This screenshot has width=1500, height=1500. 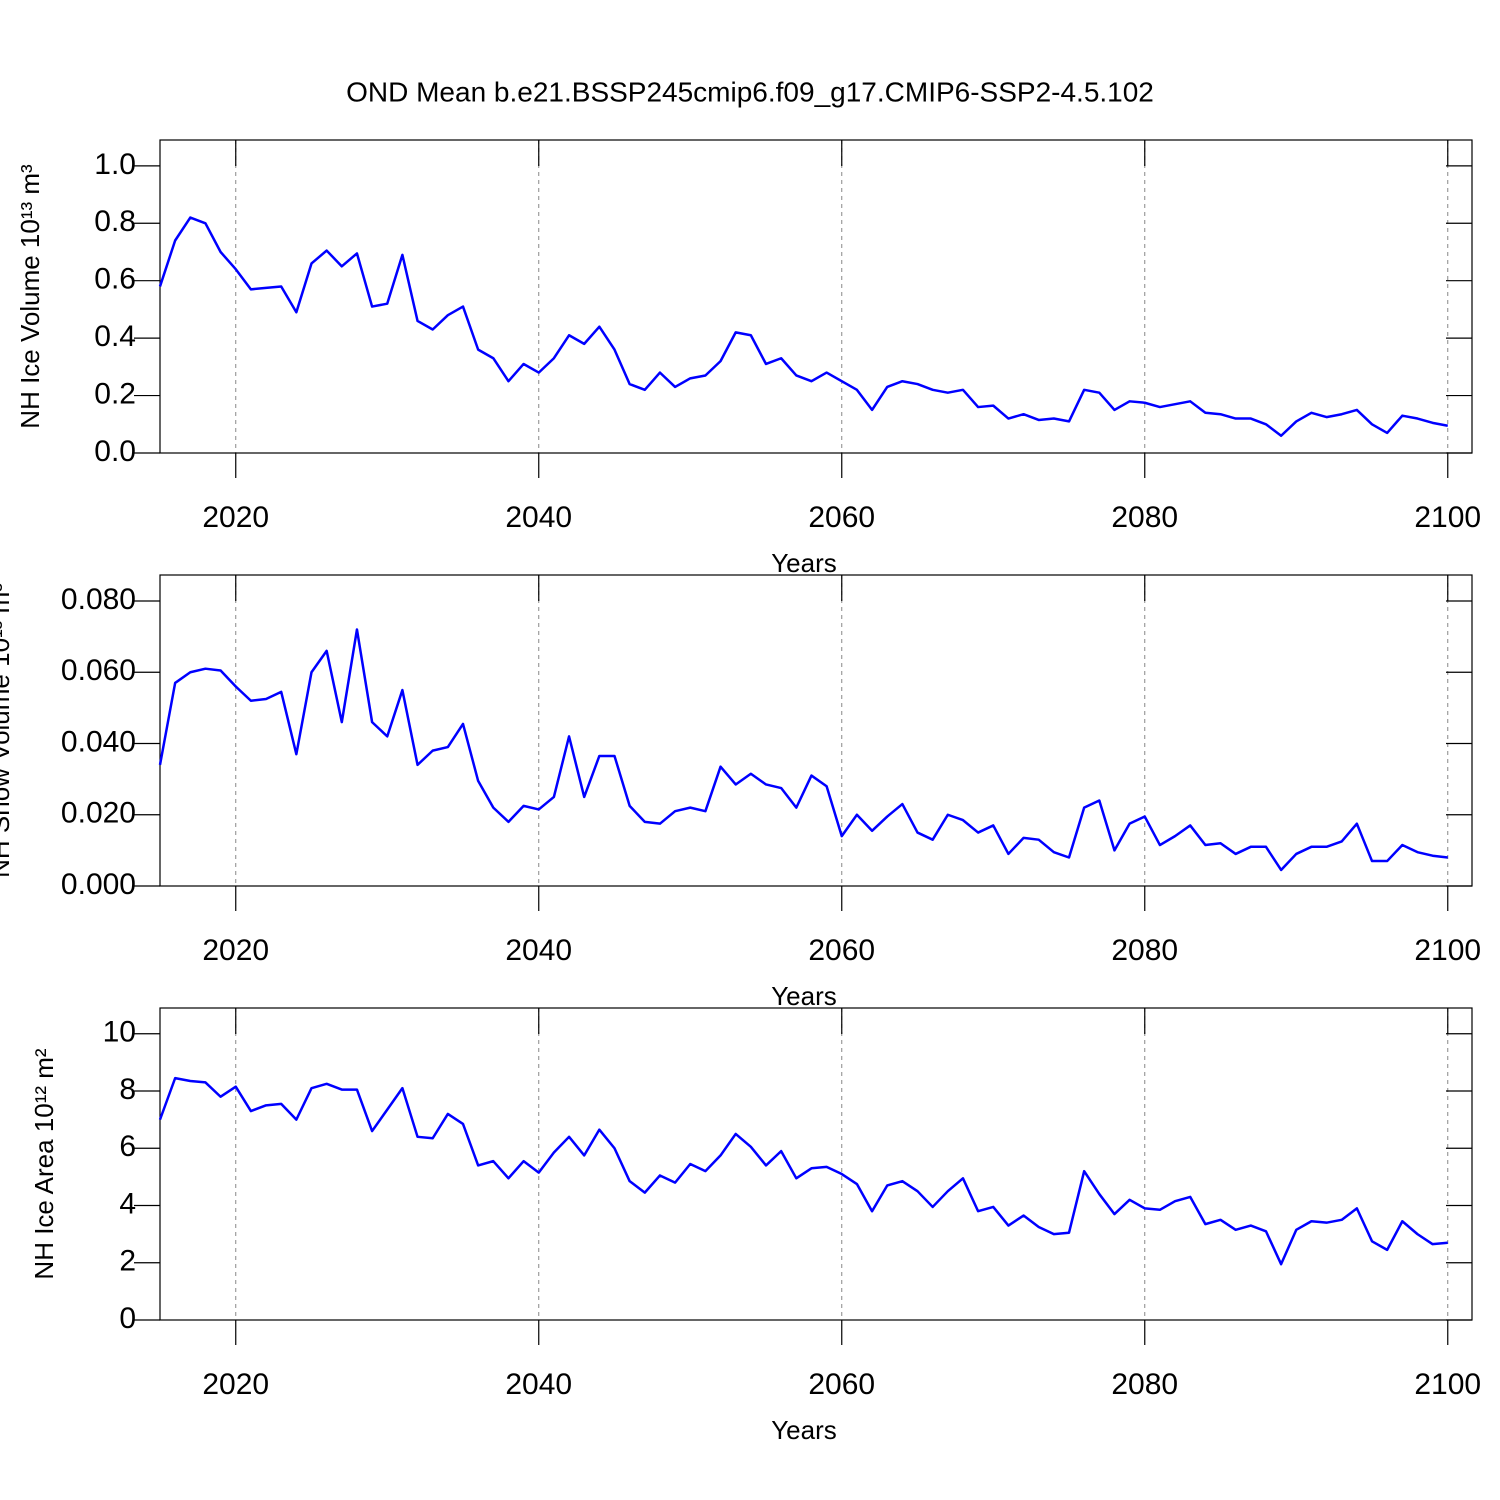 What do you see at coordinates (98, 884) in the screenshot?
I see `y-tick-label: 0.000` at bounding box center [98, 884].